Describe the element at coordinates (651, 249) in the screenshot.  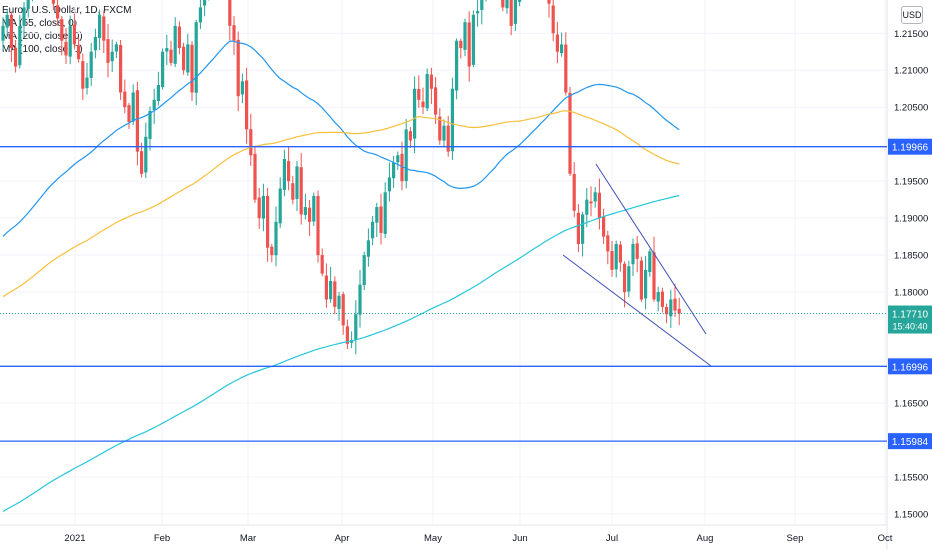
I see `channel-upper-line` at that location.